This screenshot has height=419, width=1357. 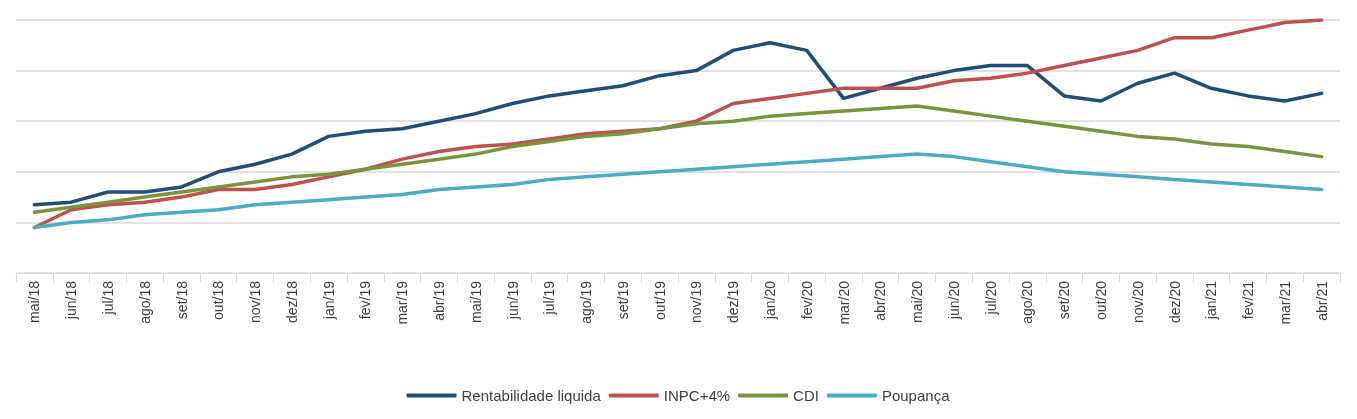 What do you see at coordinates (549, 298) in the screenshot?
I see `x-tick-label: jul/19` at bounding box center [549, 298].